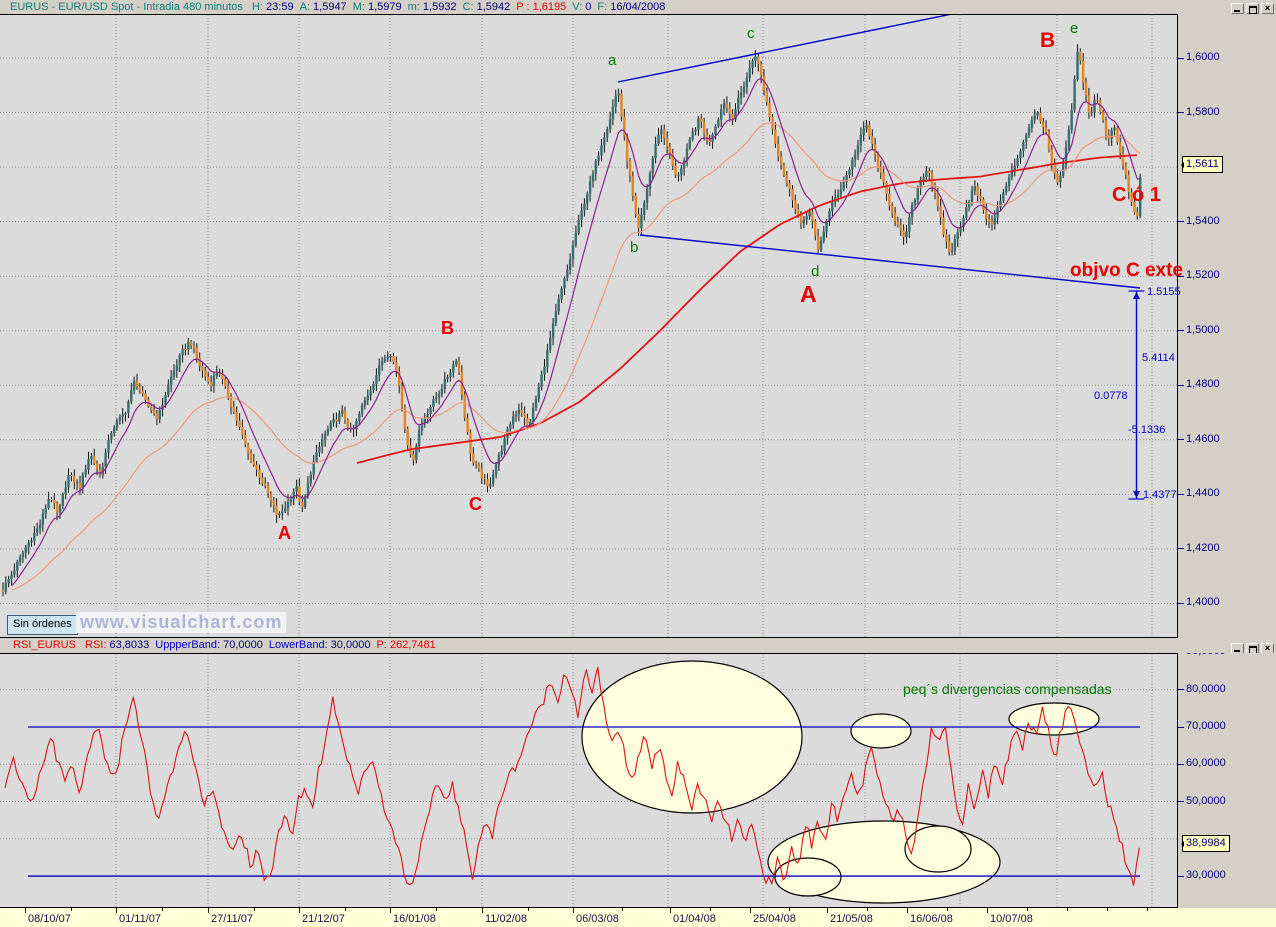 Image resolution: width=1276 pixels, height=927 pixels. I want to click on rsi-axis-label: 70,0000, so click(1206, 726).